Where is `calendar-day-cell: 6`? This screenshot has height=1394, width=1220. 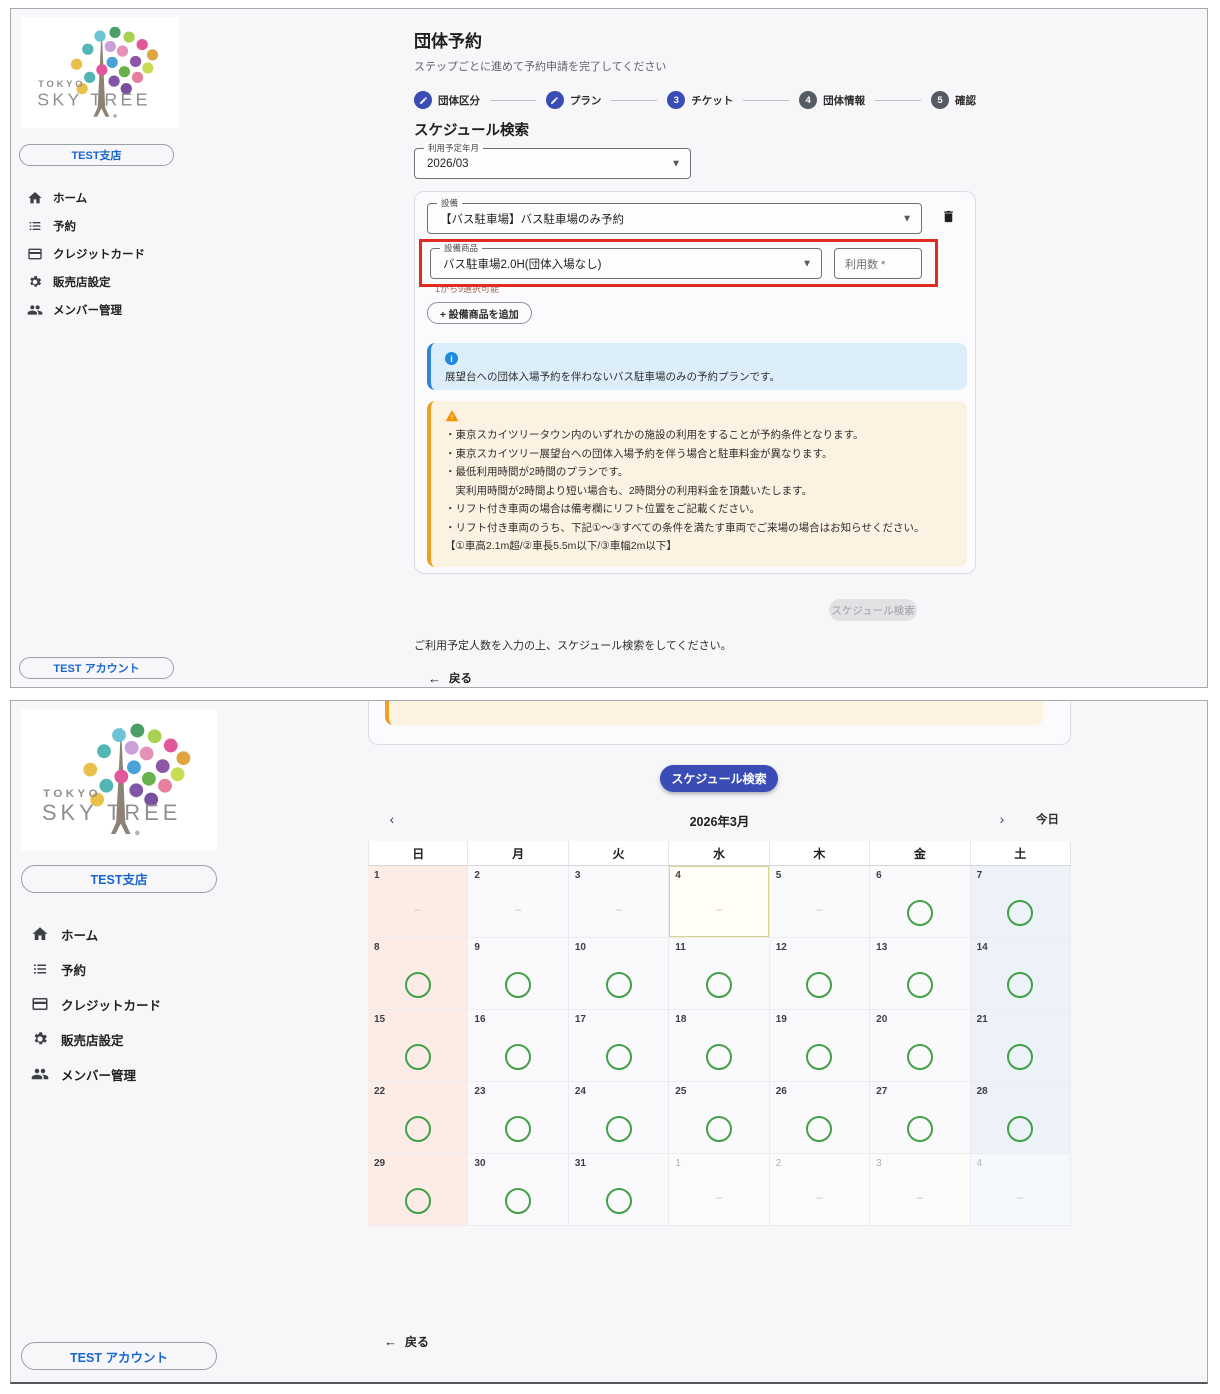
calendar-day-cell: 6 is located at coordinates (920, 902).